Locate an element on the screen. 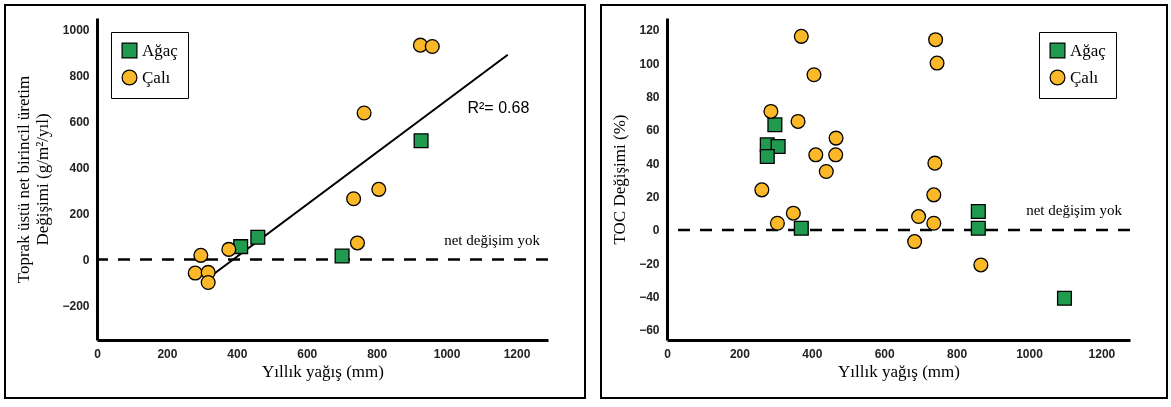  y-tick-label: −20 is located at coordinates (649, 263).